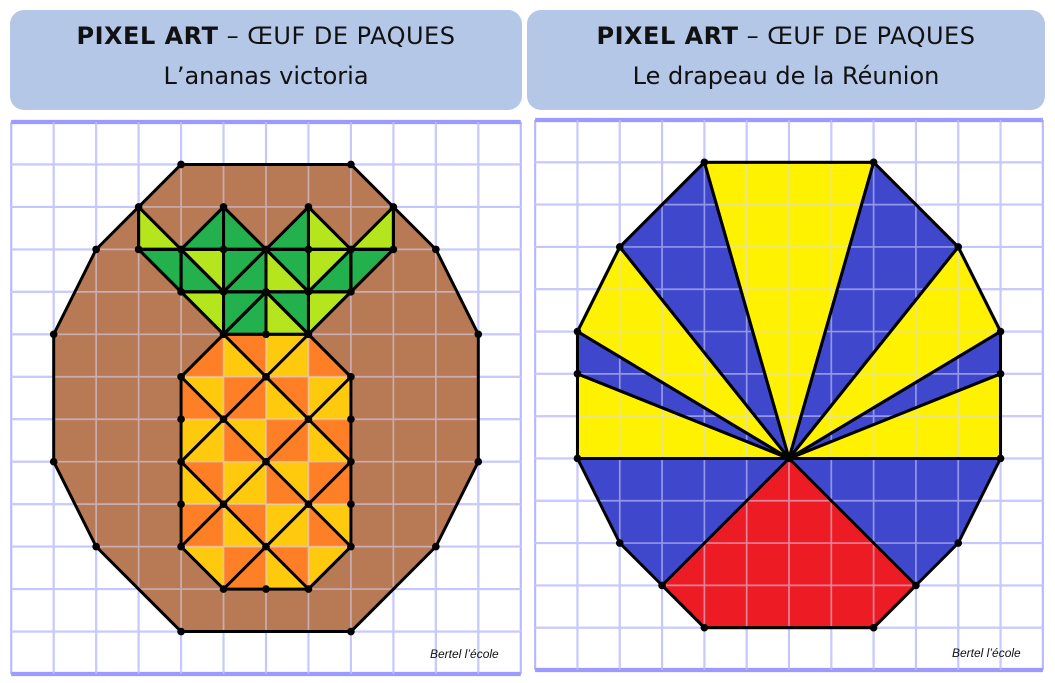 The image size is (1055, 683). What do you see at coordinates (786, 76) in the screenshot?
I see `subtitle-reunion-flag: Le drapeau de la Réunion` at bounding box center [786, 76].